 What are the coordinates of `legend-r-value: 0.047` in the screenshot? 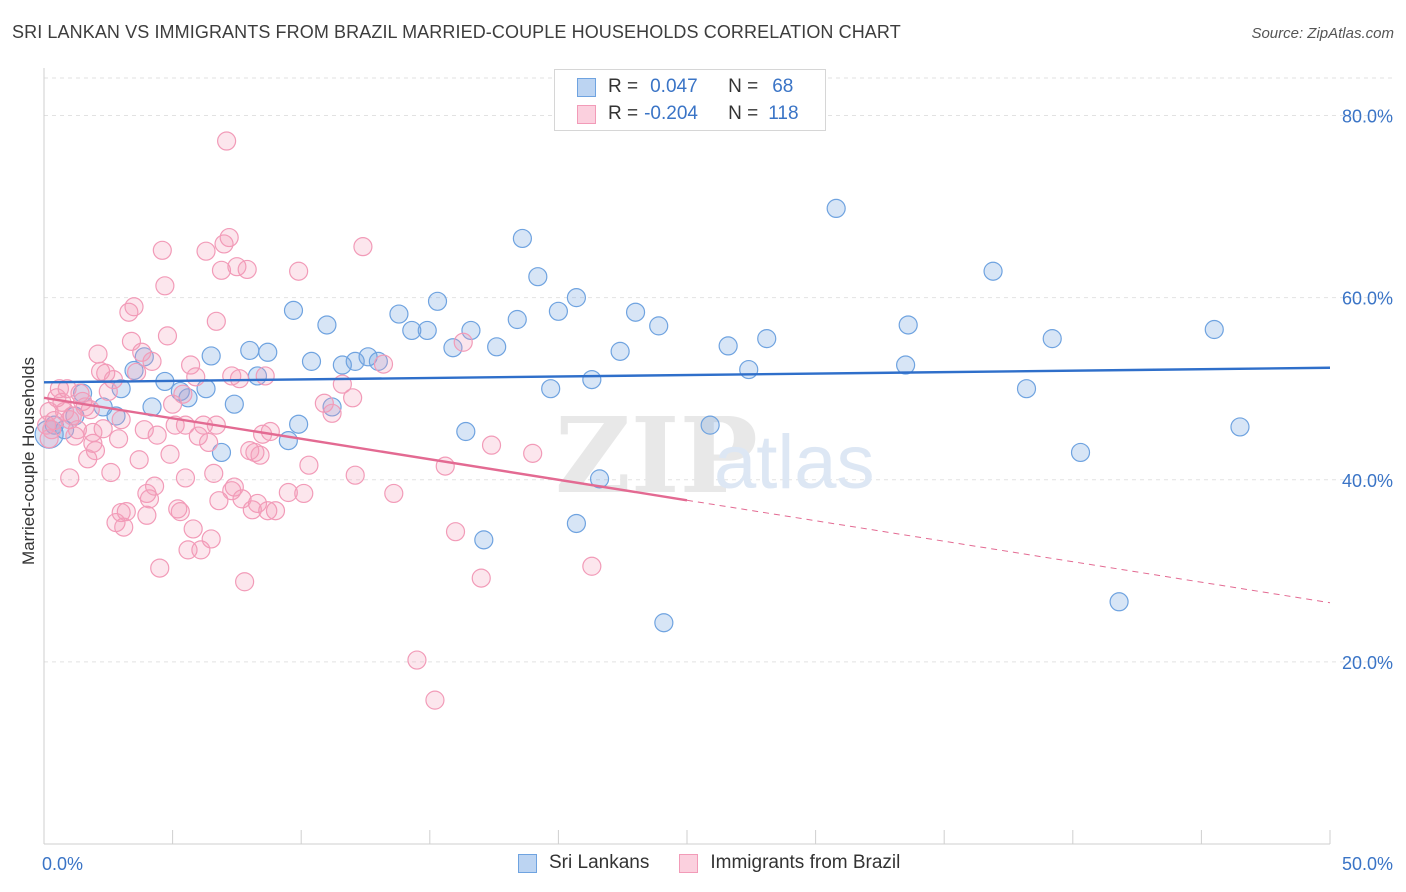 It's located at (674, 86).